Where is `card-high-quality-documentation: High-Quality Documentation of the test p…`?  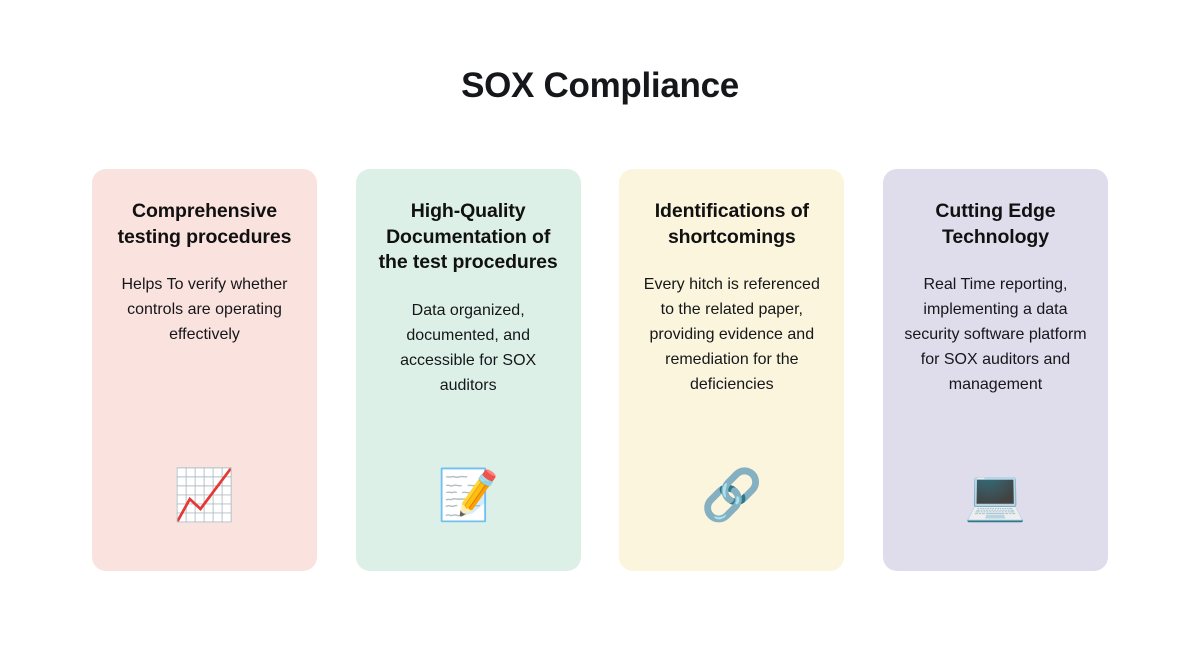 card-high-quality-documentation: High-Quality Documentation of the test p… is located at coordinates (468, 370).